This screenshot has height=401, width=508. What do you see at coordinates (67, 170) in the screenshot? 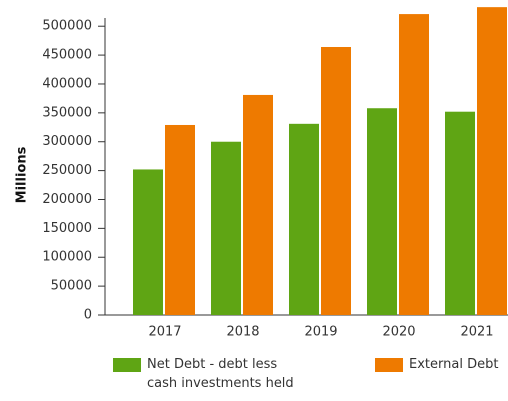
I see `y-tick-label: 250000` at bounding box center [67, 170].